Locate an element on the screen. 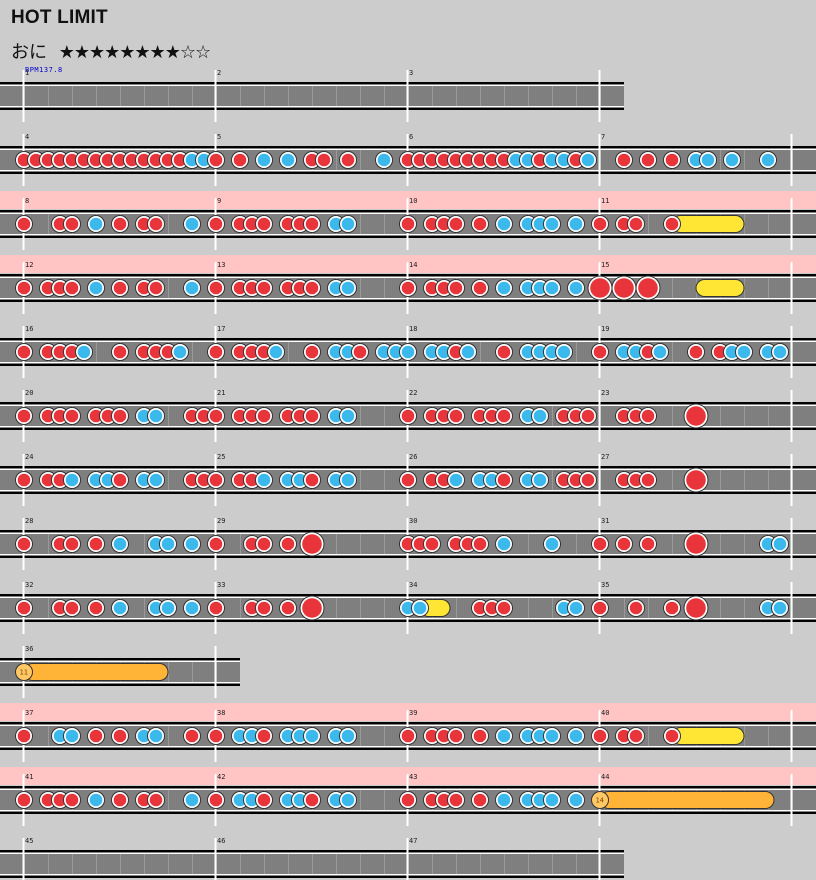 The image size is (816, 880). measure-number: 37 is located at coordinates (29, 713).